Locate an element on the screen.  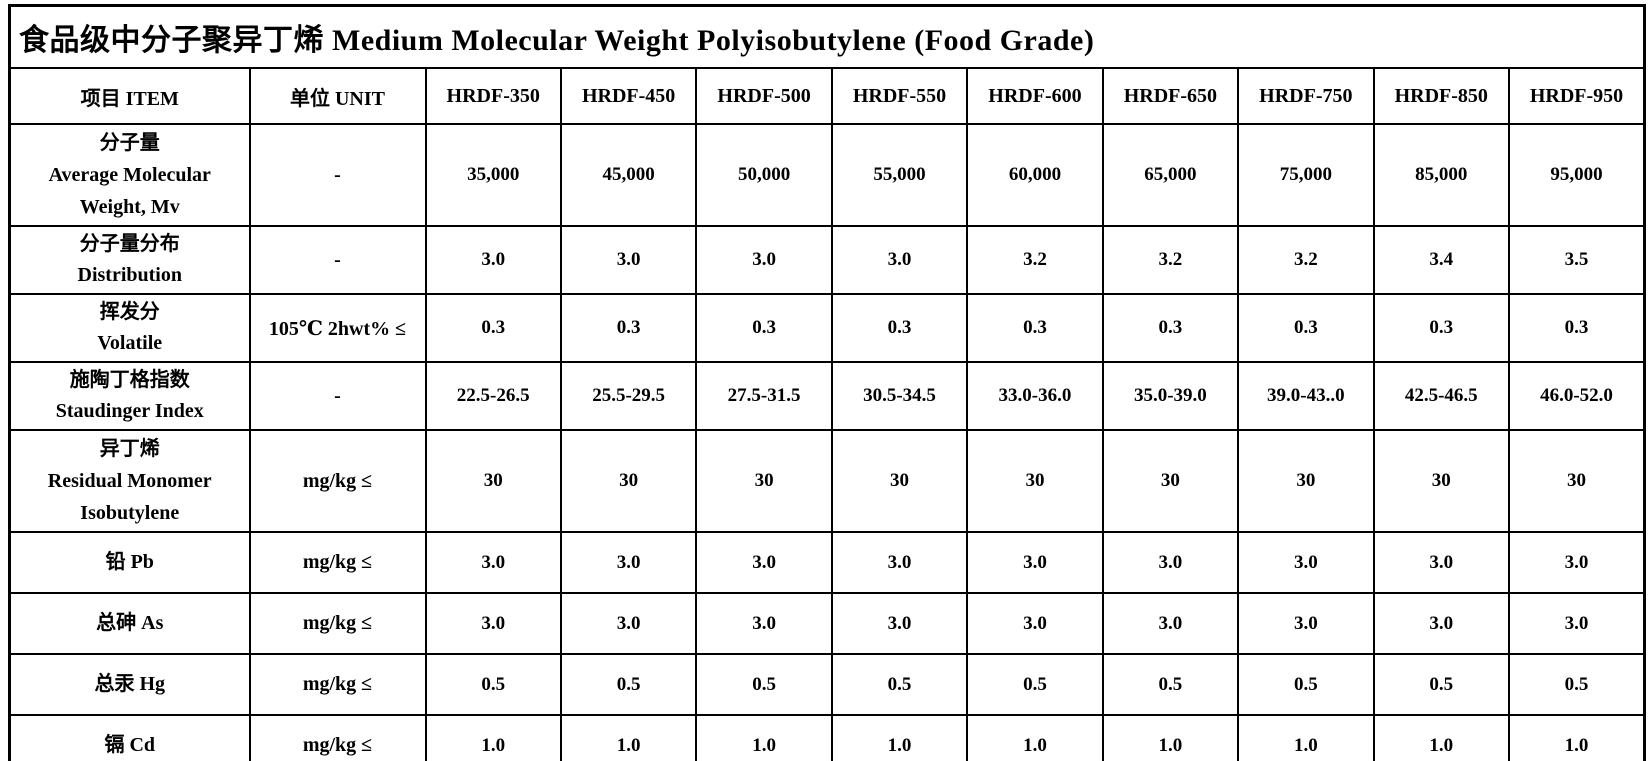
item-cell: 铅 Pb is located at coordinates (129, 562).